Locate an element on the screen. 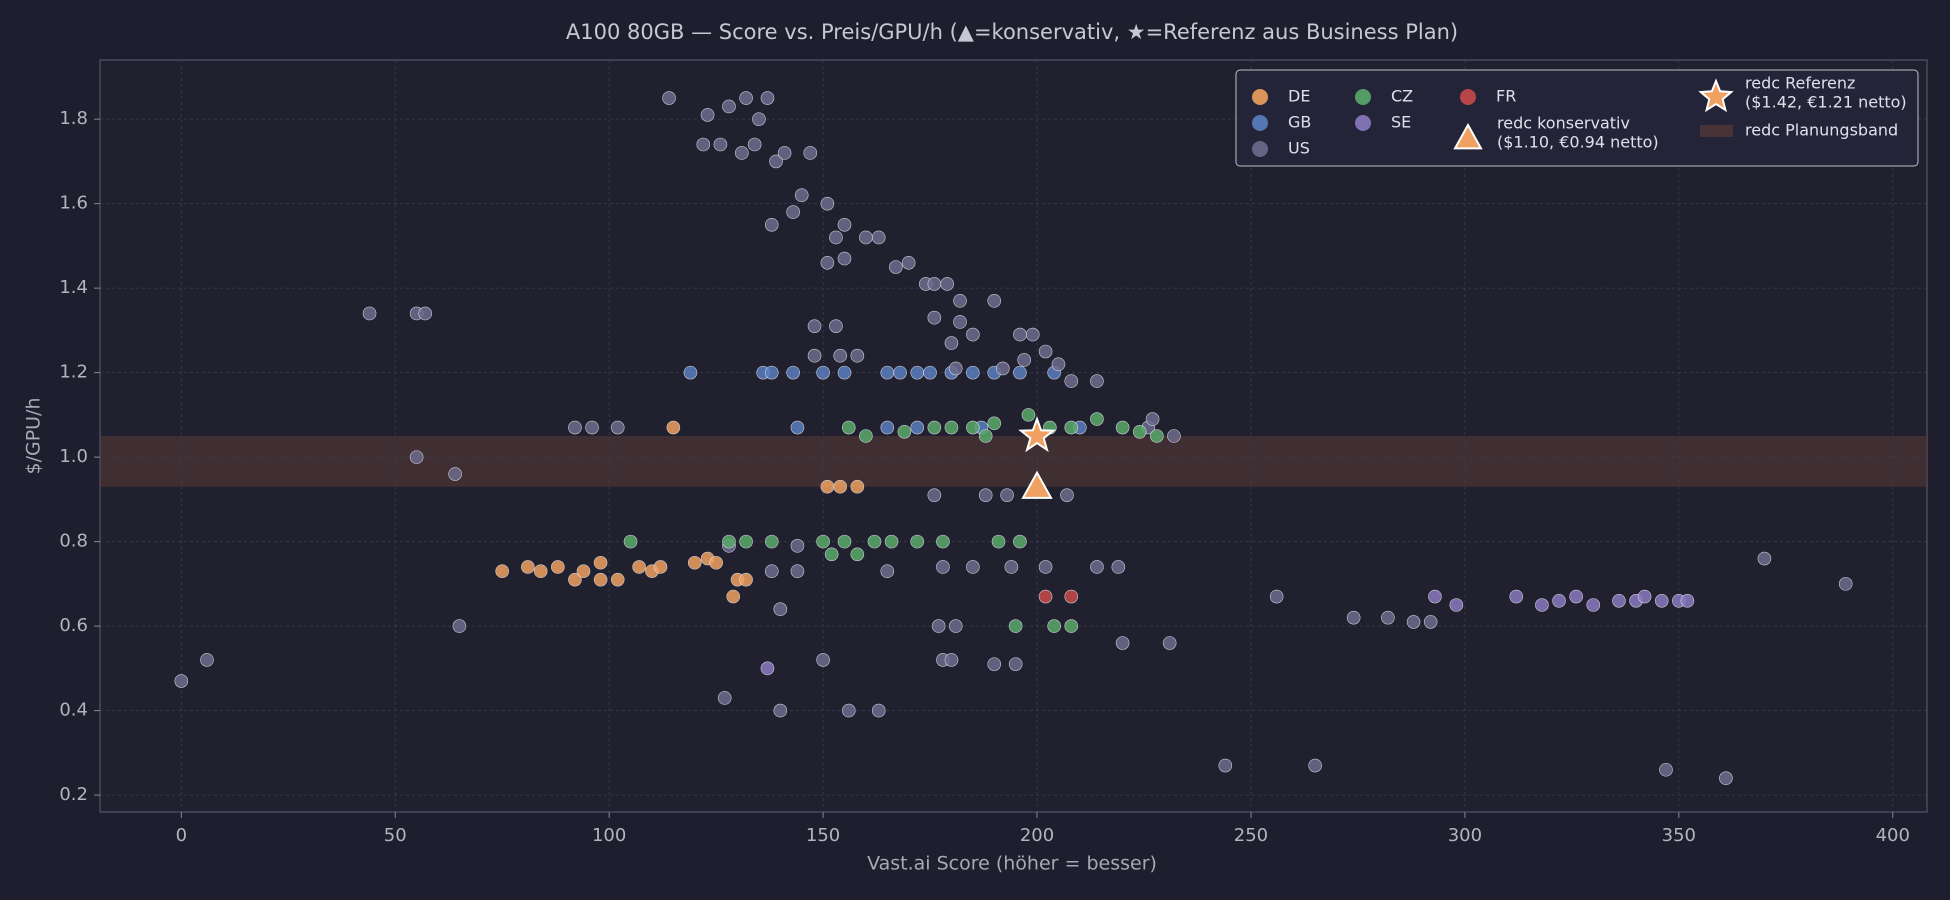 The image size is (1950, 900). y-tick-label: 0.2 is located at coordinates (73, 794).